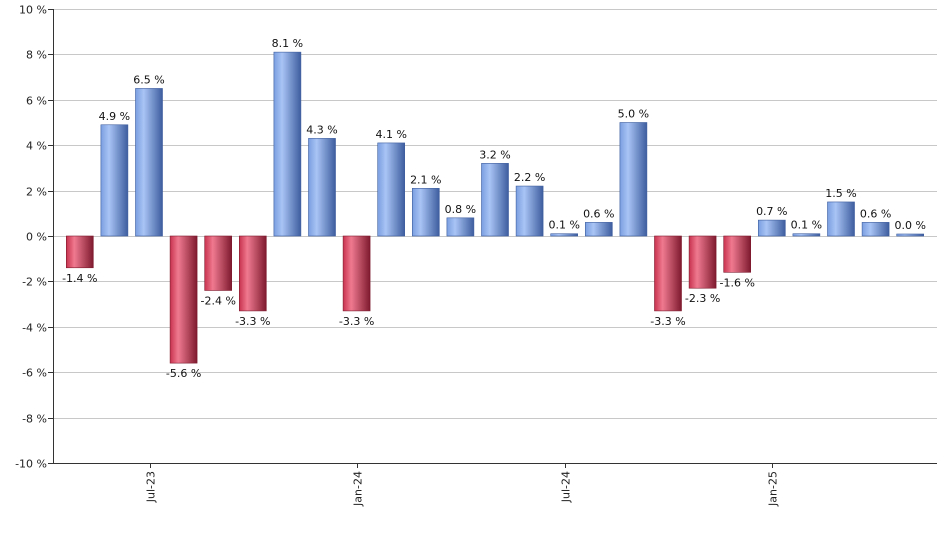  What do you see at coordinates (31, 464) in the screenshot?
I see `y-tick-label: -10 %` at bounding box center [31, 464].